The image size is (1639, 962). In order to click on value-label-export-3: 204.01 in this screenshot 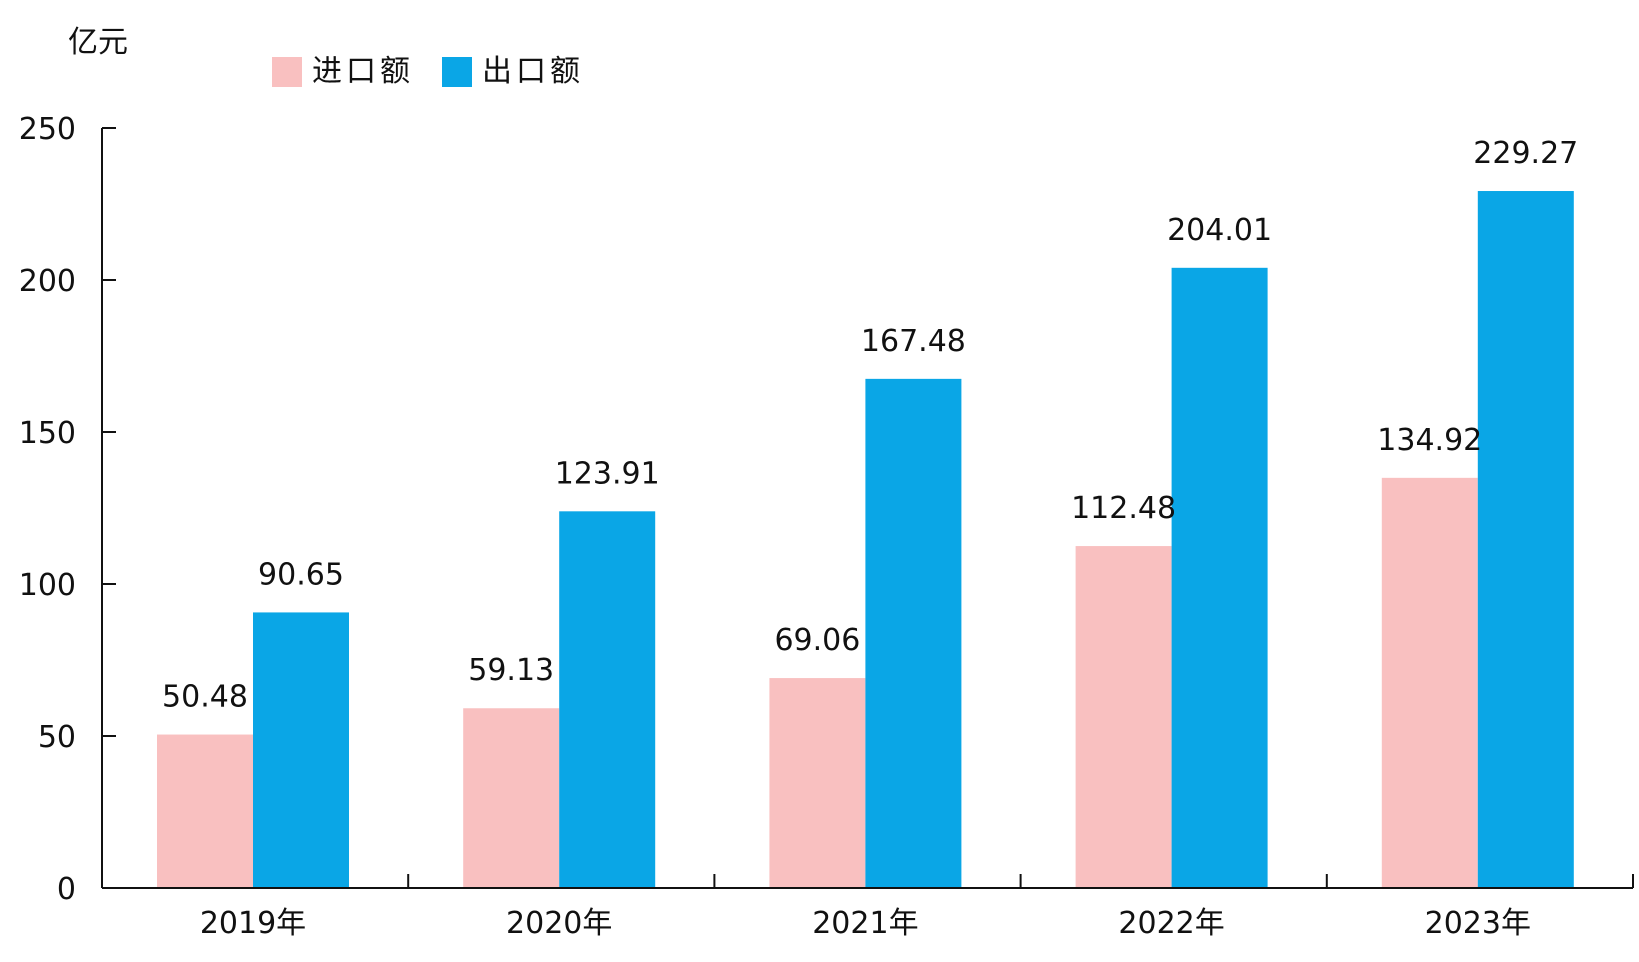, I will do `click(1219, 230)`.